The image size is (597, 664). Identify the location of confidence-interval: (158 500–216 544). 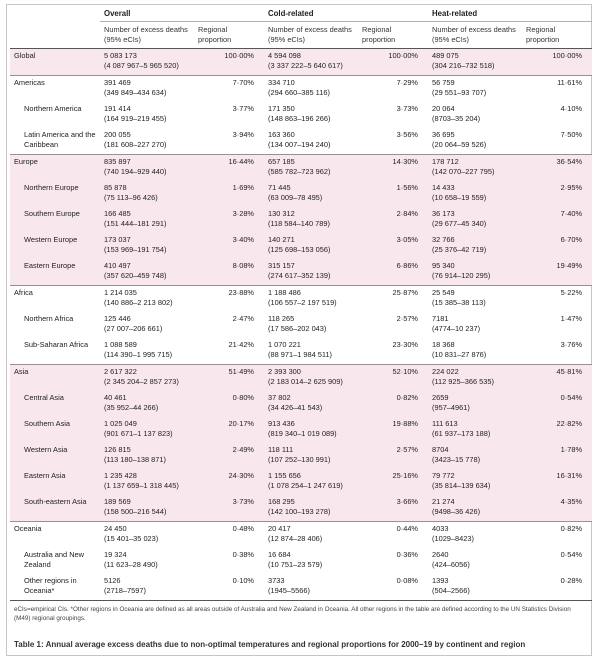
(135, 511).